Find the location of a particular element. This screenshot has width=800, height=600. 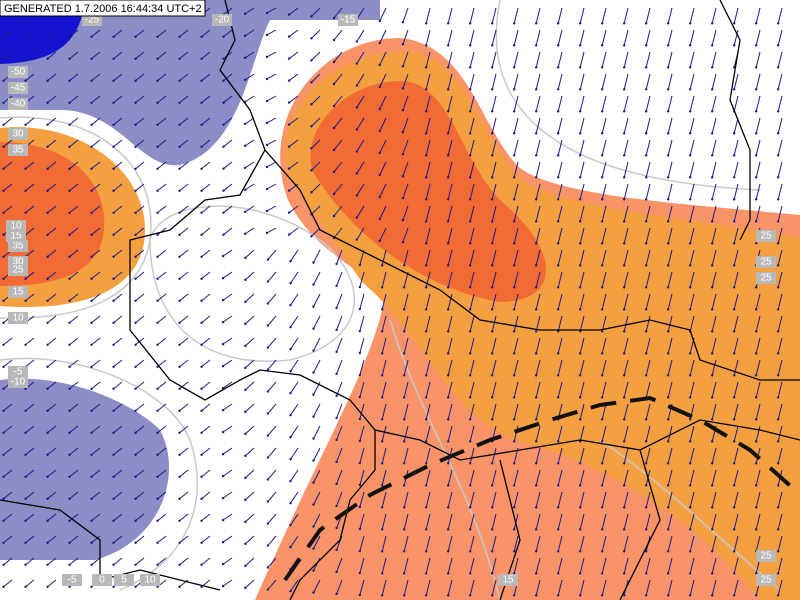

label-box is located at coordinates (18, 382).